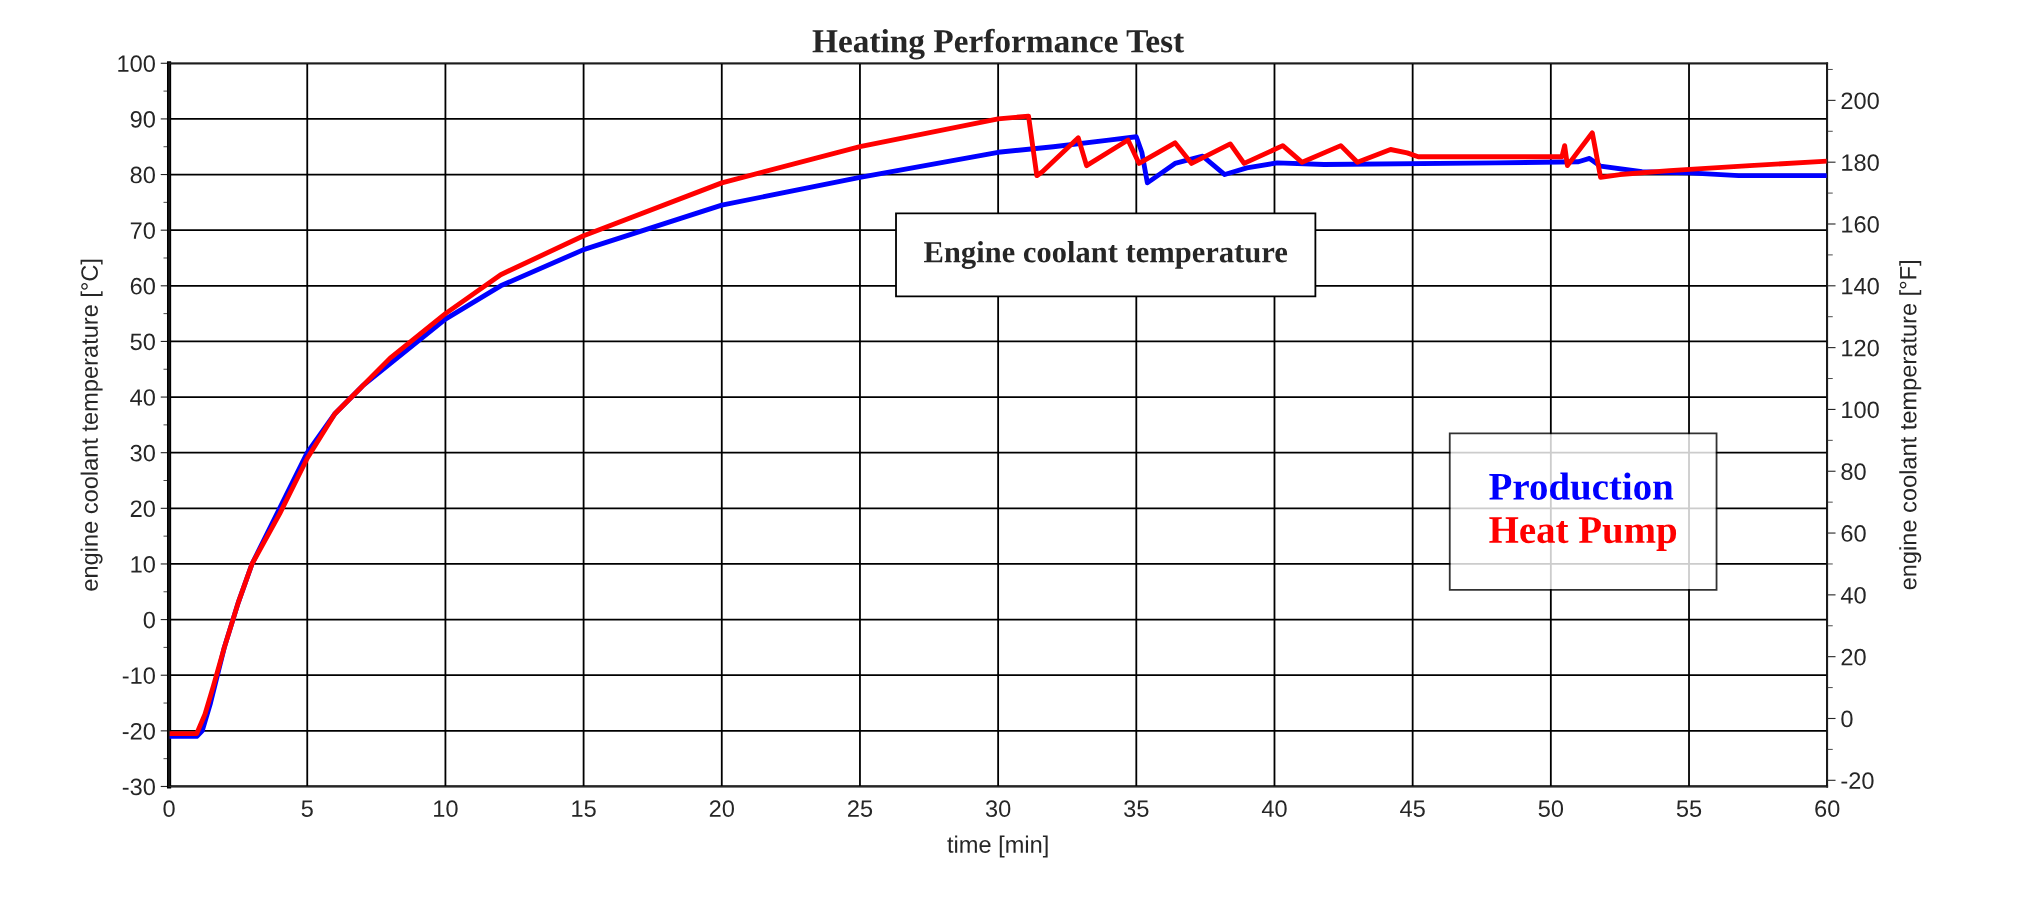  What do you see at coordinates (1847, 719) in the screenshot?
I see `y2-tick-label: 0` at bounding box center [1847, 719].